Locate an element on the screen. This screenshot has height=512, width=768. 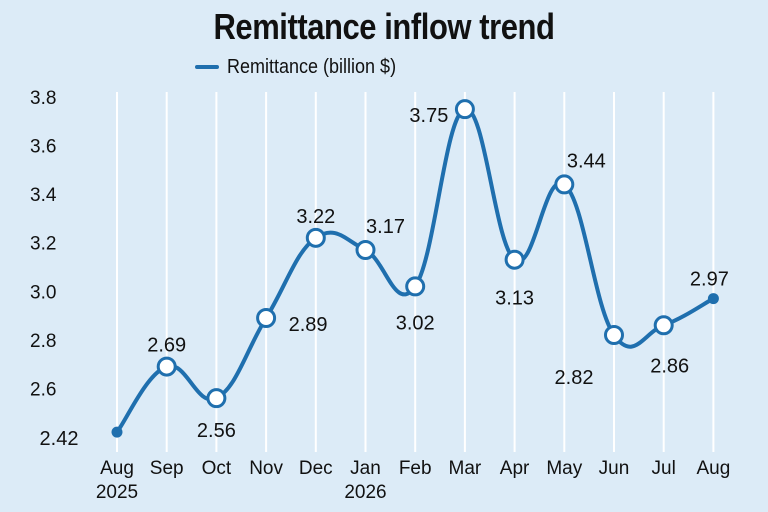
data-label: 2.97 is located at coordinates (709, 280).